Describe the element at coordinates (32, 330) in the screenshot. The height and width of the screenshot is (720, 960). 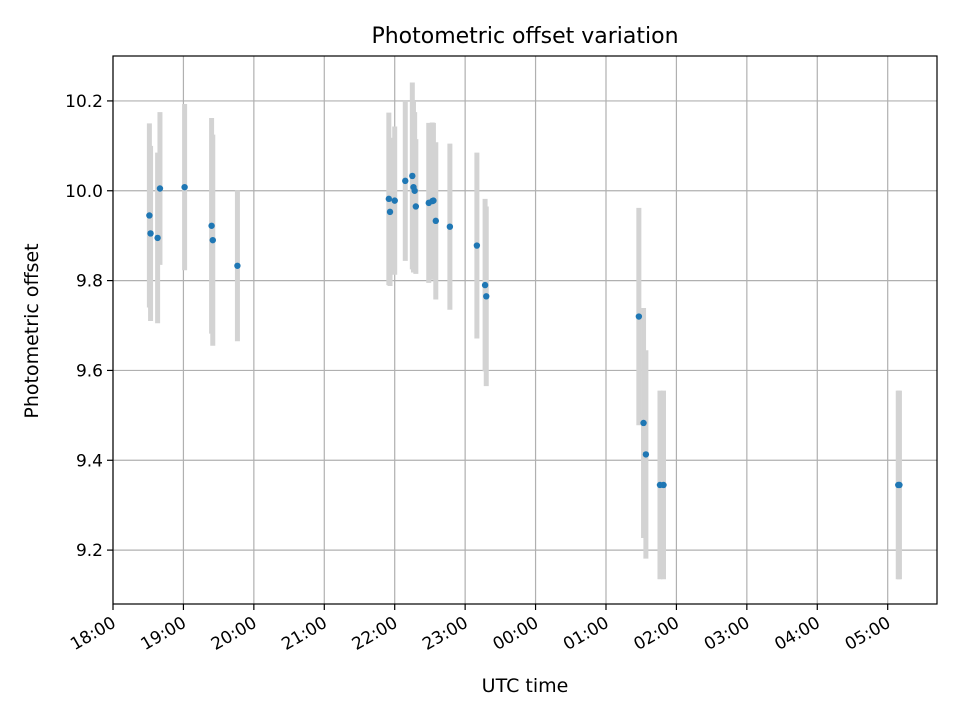
I see `y-axis-label: Photometric offset` at that location.